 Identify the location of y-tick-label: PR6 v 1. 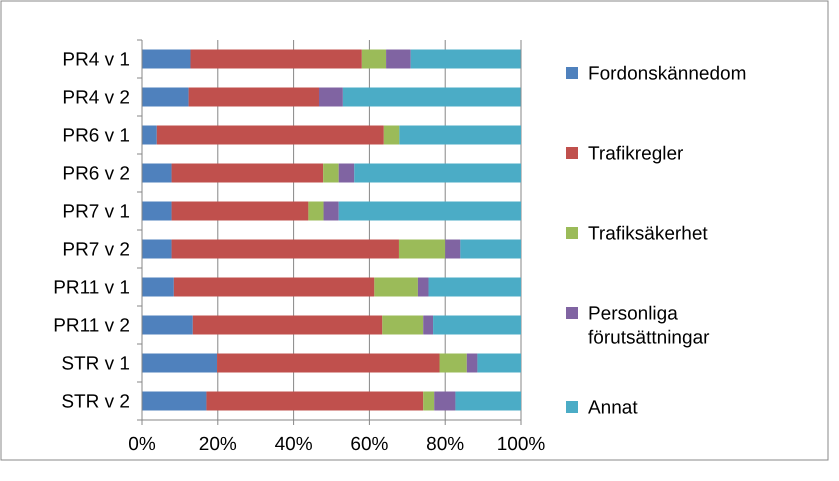
(96, 136).